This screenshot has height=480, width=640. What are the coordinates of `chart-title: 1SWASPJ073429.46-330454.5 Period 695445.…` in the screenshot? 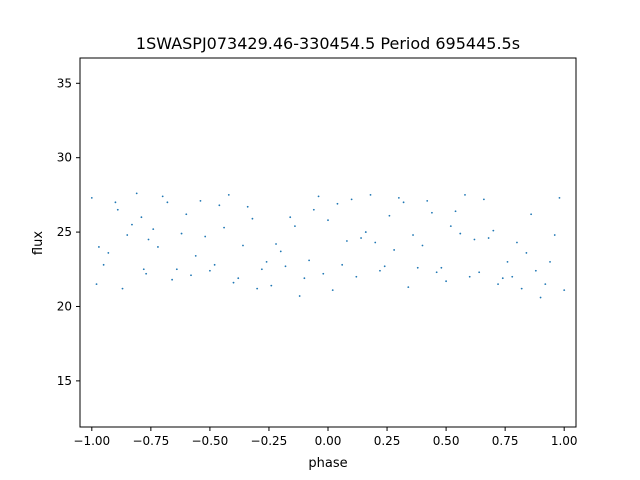 It's located at (328, 43).